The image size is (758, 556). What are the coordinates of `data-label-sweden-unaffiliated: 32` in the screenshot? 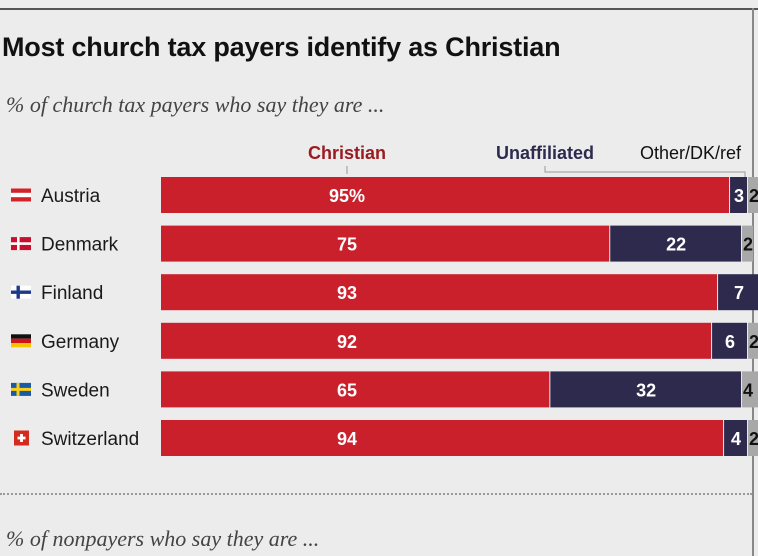 It's located at (646, 390).